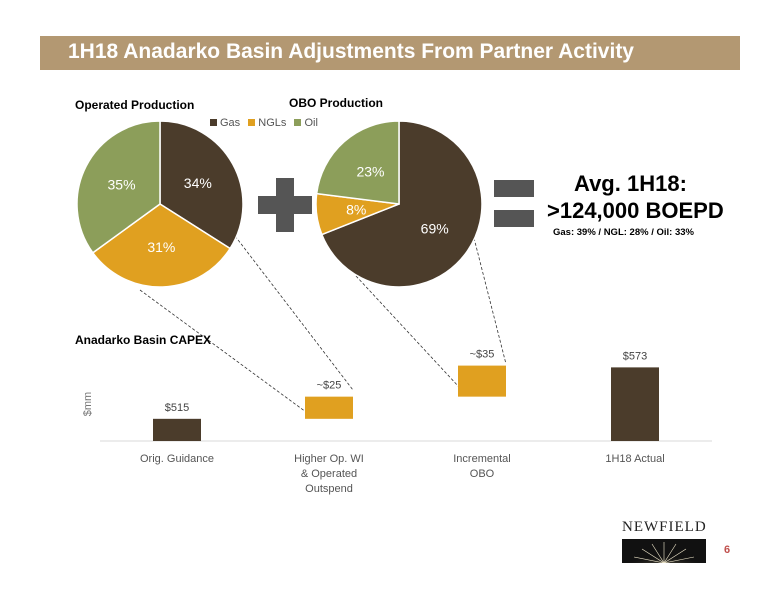 This screenshot has width=776, height=600. I want to click on operated-pie: 34% 31% 35%, so click(160, 204).